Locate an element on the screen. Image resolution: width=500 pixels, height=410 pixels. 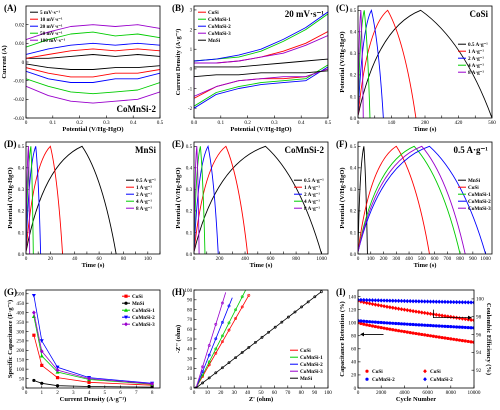
rate-point-CoSi is located at coordinates (34, 335).